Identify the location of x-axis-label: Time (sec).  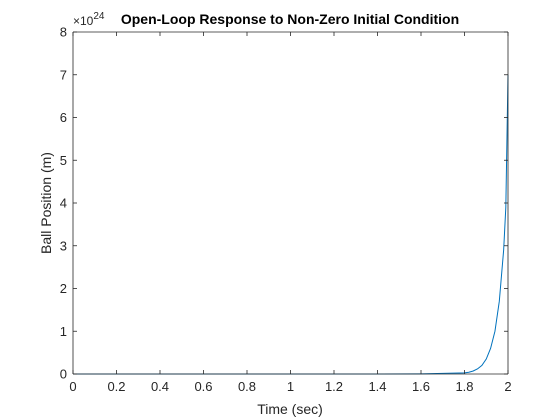
(290, 409).